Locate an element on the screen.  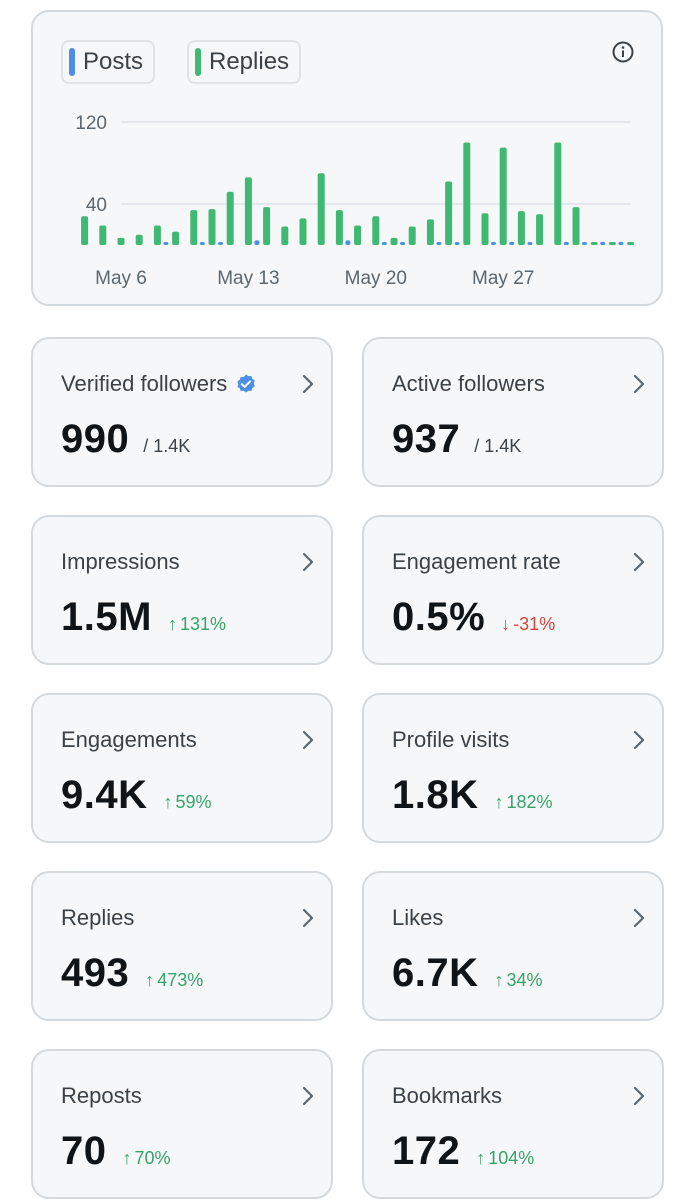
stat-label-text: Likes is located at coordinates (418, 917).